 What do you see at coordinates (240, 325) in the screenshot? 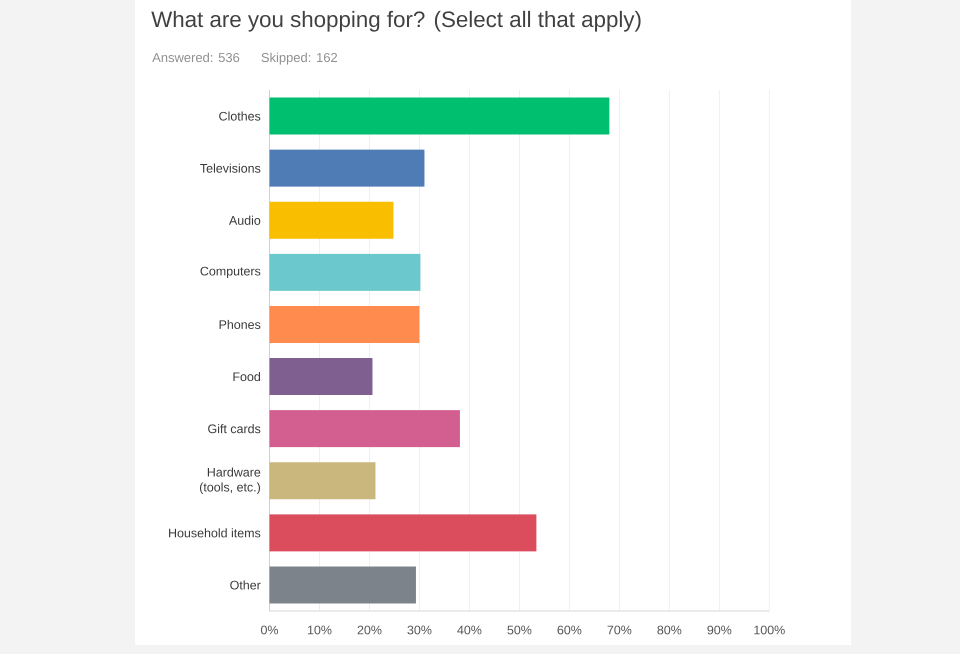
I see `y-tick-label: Phones` at bounding box center [240, 325].